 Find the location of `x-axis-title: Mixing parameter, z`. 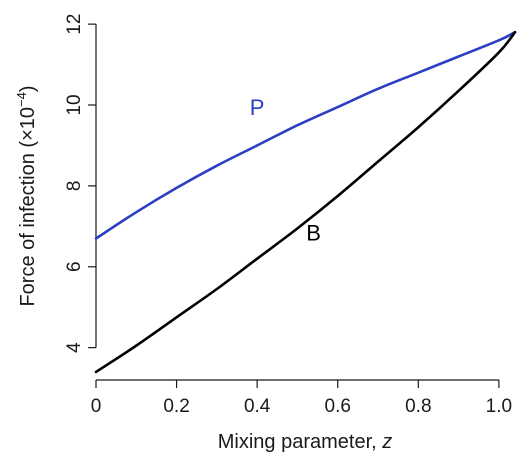

x-axis-title: Mixing parameter, z is located at coordinates (305, 442).